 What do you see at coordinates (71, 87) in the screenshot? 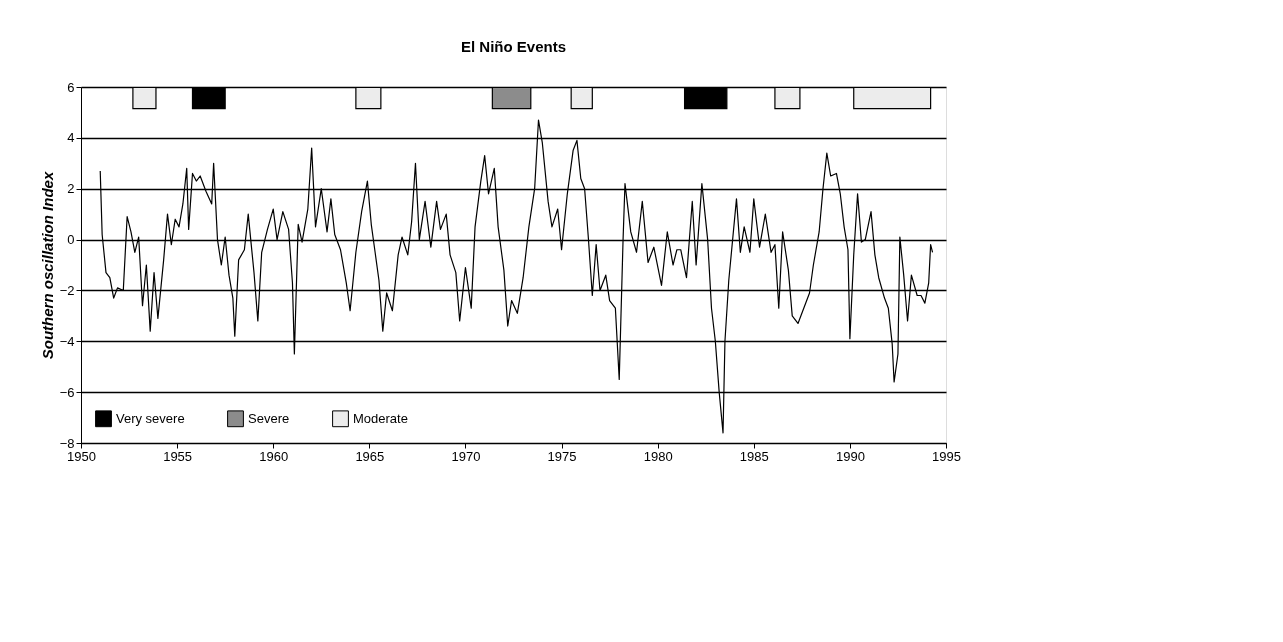
I see `y-tick-label: 6` at bounding box center [71, 87].